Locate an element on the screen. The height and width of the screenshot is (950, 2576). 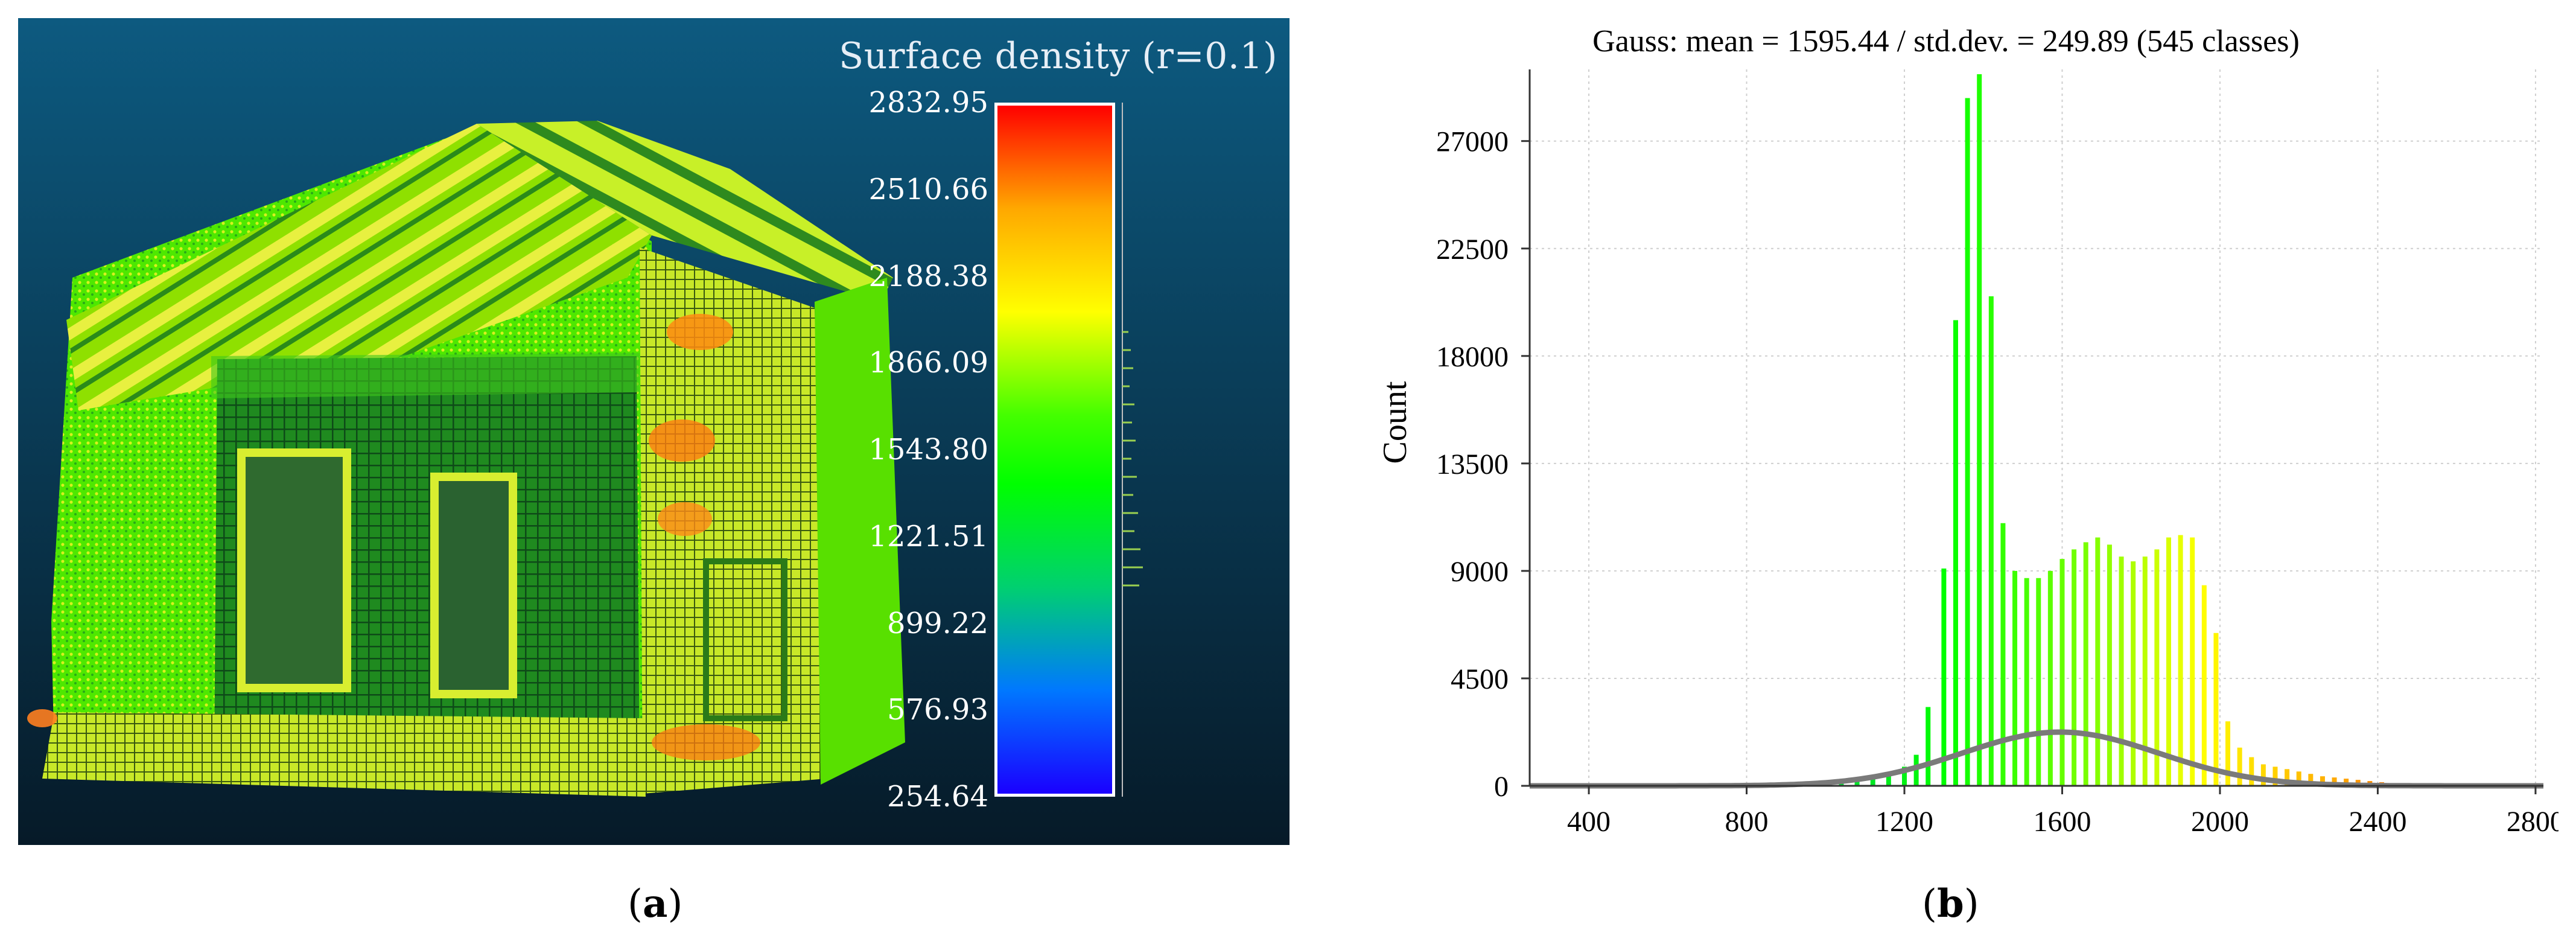
x-tick-label: 1600 is located at coordinates (2062, 822).